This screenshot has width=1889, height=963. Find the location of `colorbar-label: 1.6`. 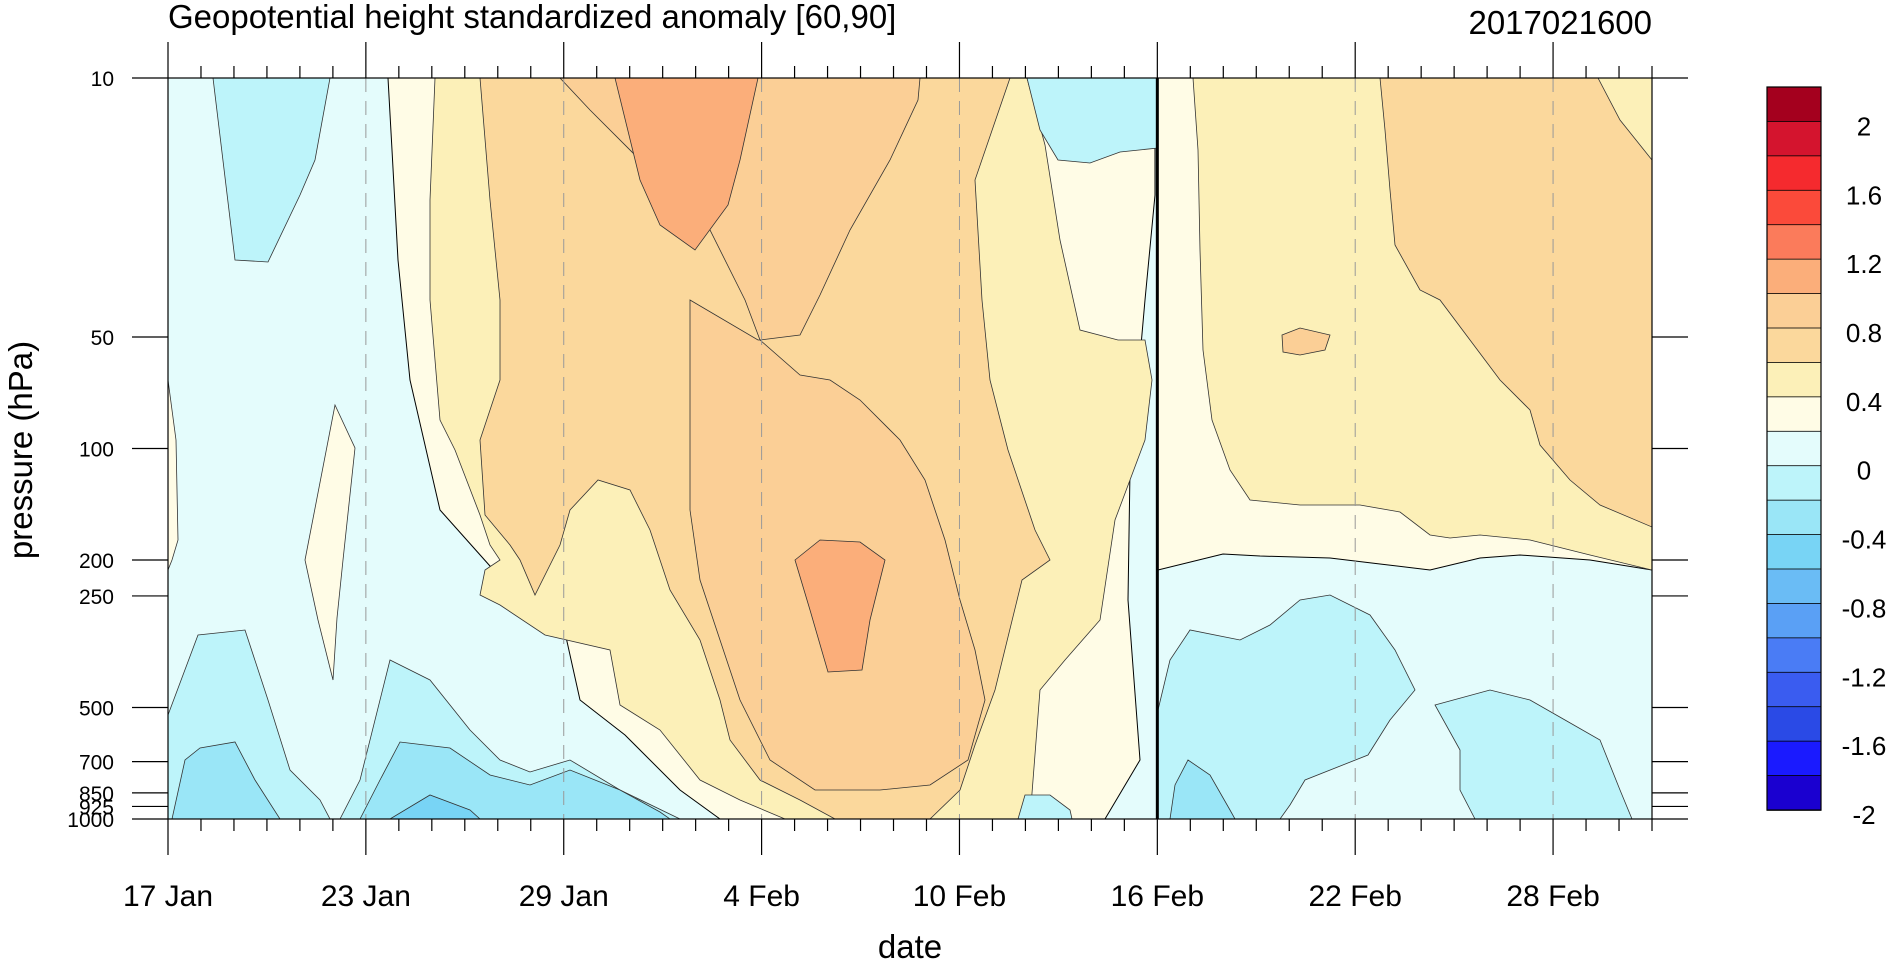

colorbar-label: 1.6 is located at coordinates (1864, 195).